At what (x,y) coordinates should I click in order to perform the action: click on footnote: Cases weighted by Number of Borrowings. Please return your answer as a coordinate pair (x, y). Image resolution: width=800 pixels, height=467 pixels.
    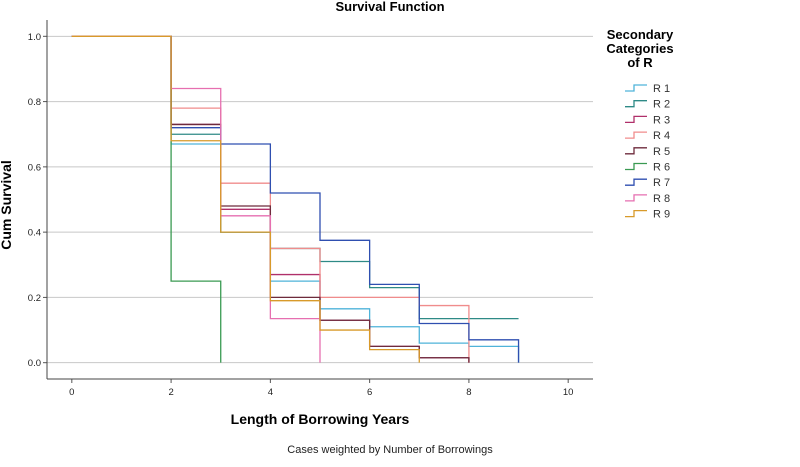
    Looking at the image, I should click on (390, 450).